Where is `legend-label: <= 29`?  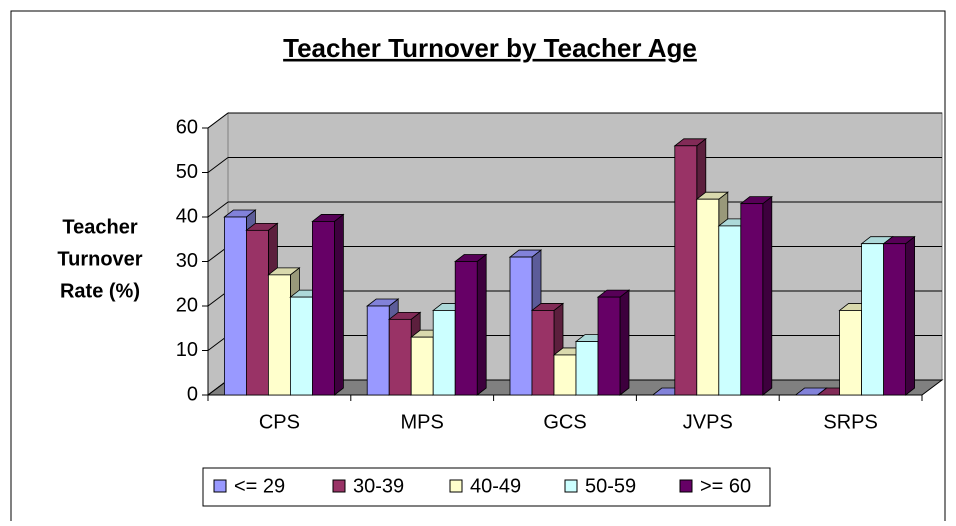
legend-label: <= 29 is located at coordinates (259, 486).